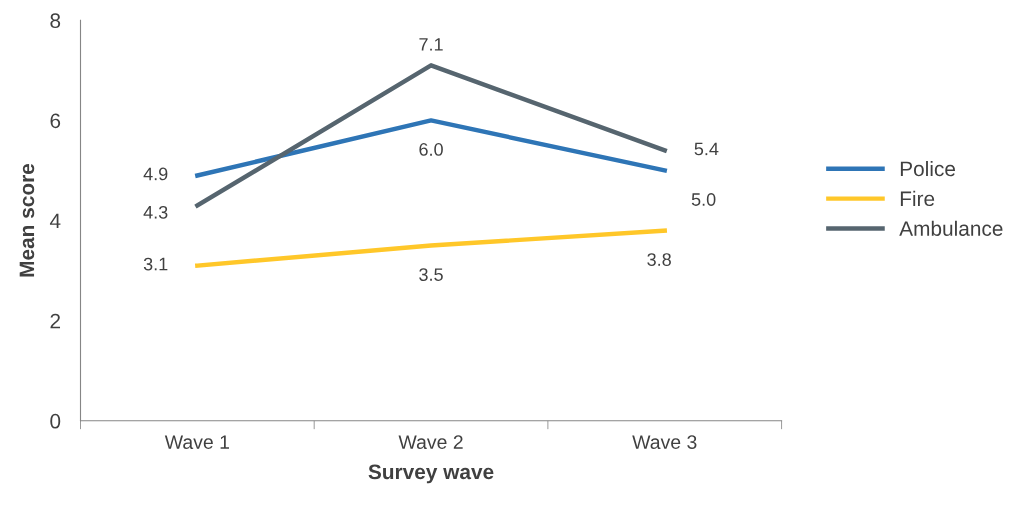 This screenshot has height=507, width=1019. I want to click on y-tick-label: 0, so click(55, 421).